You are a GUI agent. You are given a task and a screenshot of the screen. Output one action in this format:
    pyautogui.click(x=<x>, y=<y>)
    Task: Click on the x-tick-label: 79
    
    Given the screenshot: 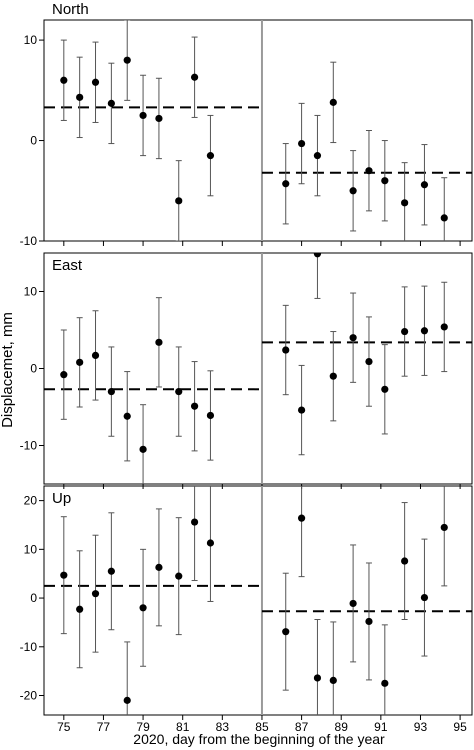 What is the action you would take?
    pyautogui.click(x=143, y=727)
    